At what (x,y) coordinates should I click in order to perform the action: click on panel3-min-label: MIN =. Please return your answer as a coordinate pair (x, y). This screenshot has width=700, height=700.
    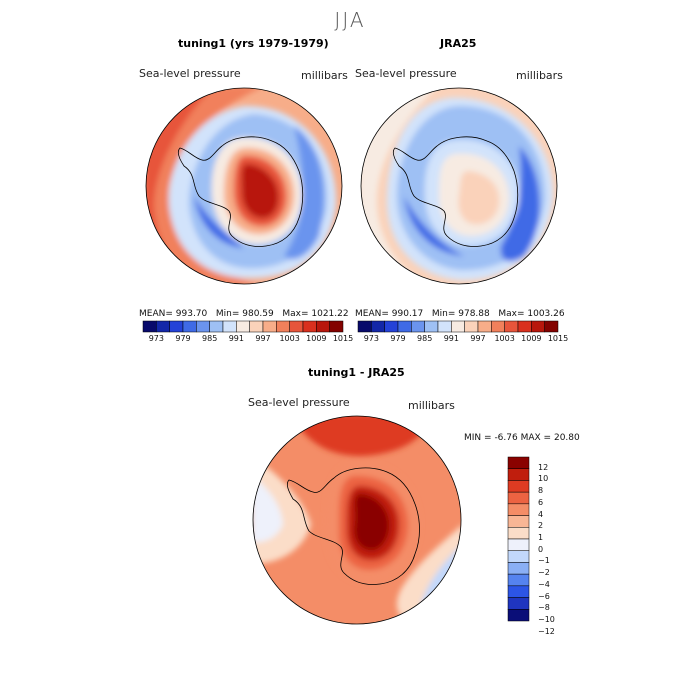
    Looking at the image, I should click on (478, 438).